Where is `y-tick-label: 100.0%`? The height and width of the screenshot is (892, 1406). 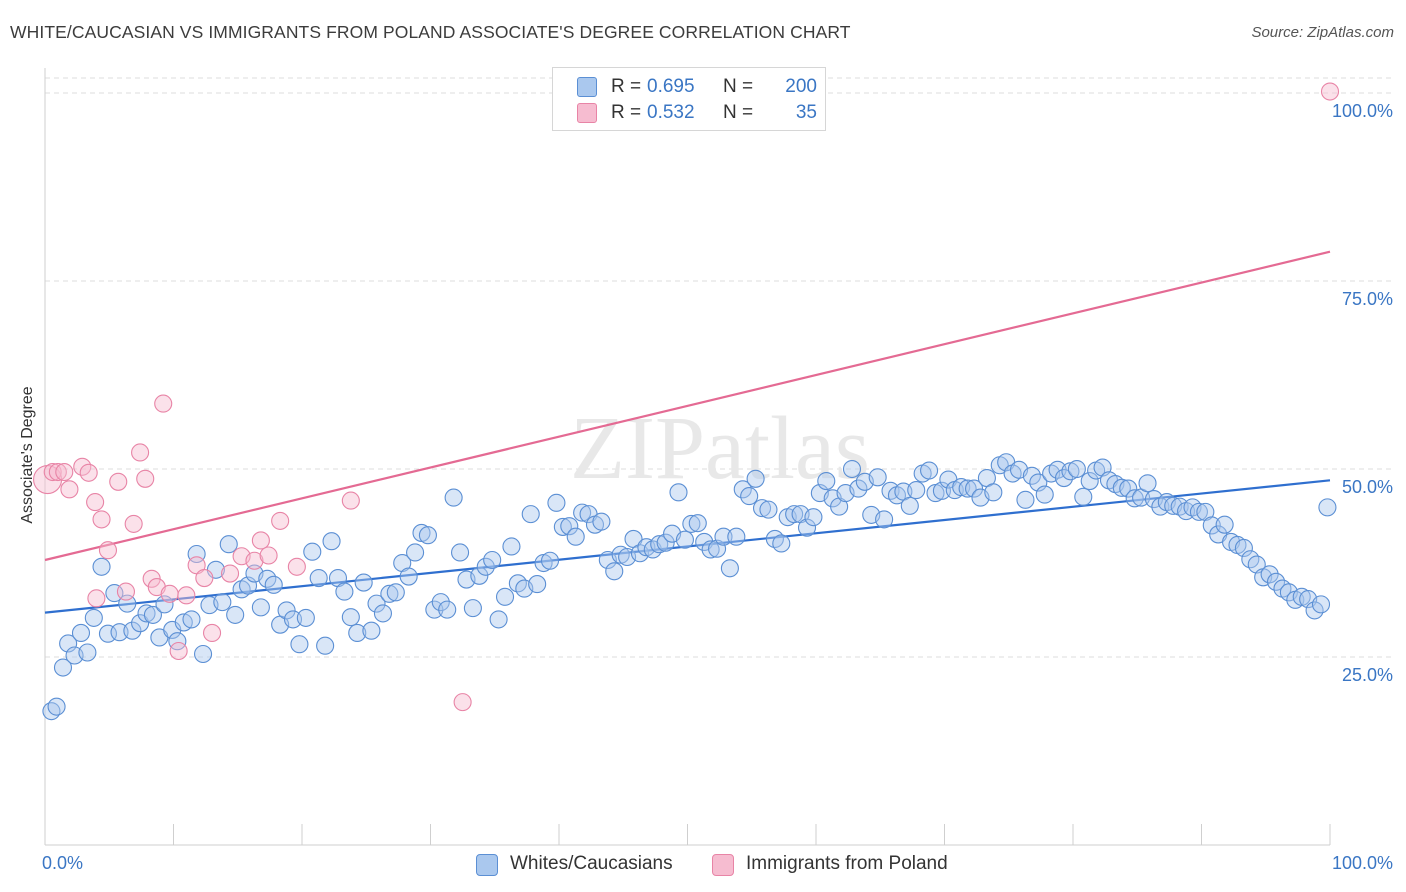 y-tick-label: 100.0% is located at coordinates (1362, 111).